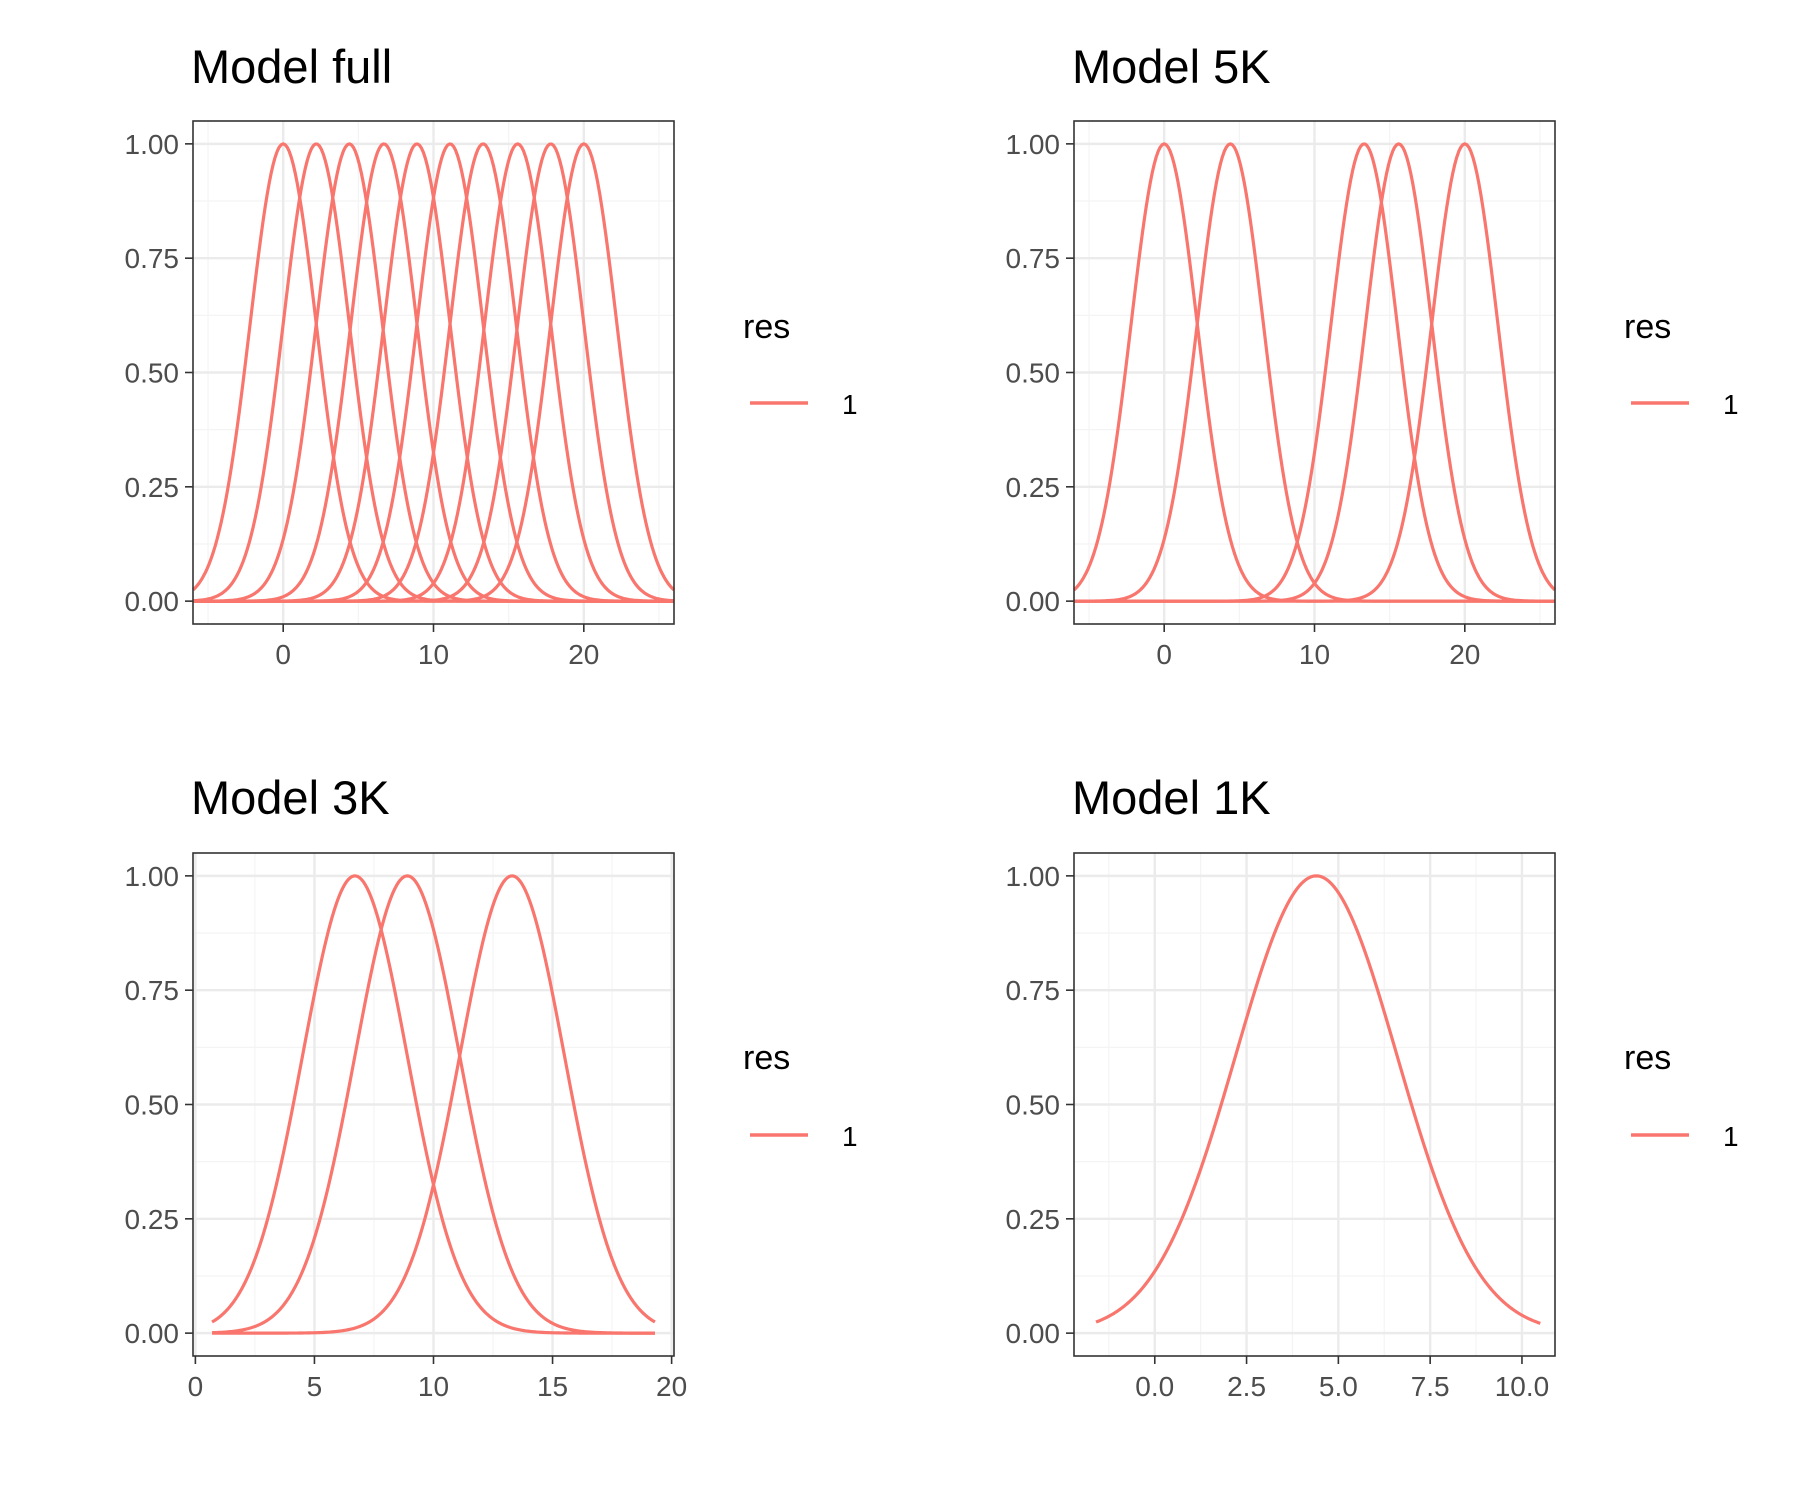  Describe the element at coordinates (1430, 1386) in the screenshot. I see `x-tick-label: 7.5` at that location.